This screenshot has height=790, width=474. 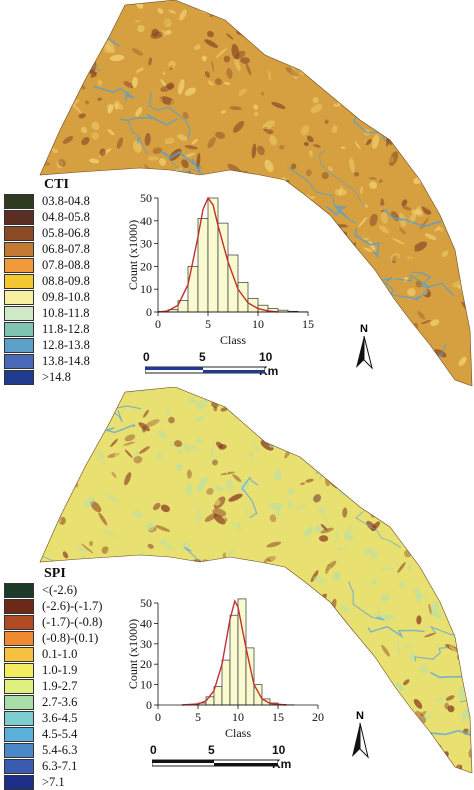 What do you see at coordinates (59, 766) in the screenshot?
I see `legend-label: 6.3-7.1` at bounding box center [59, 766].